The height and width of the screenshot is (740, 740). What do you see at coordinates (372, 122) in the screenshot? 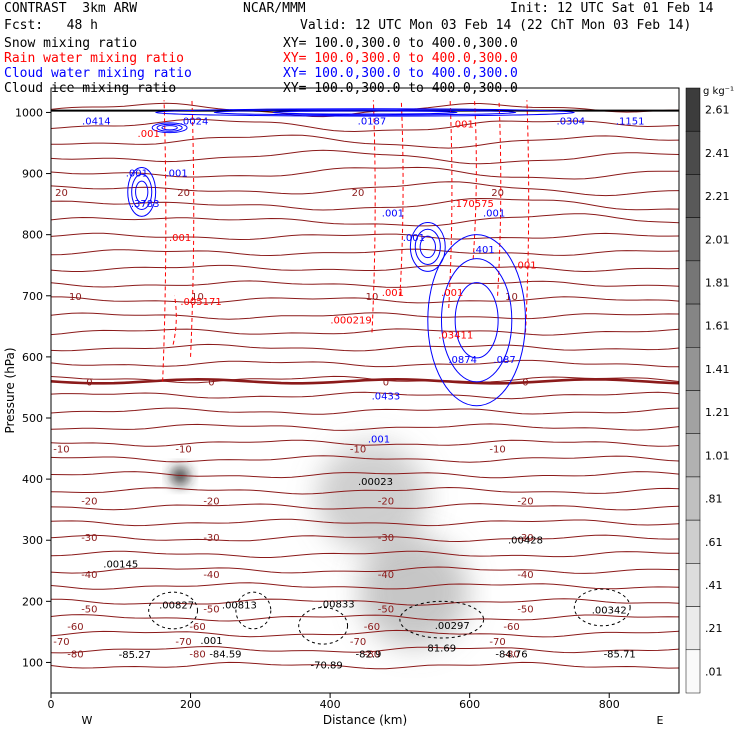
I see `cloud-water-value-label: .0187` at bounding box center [372, 122].